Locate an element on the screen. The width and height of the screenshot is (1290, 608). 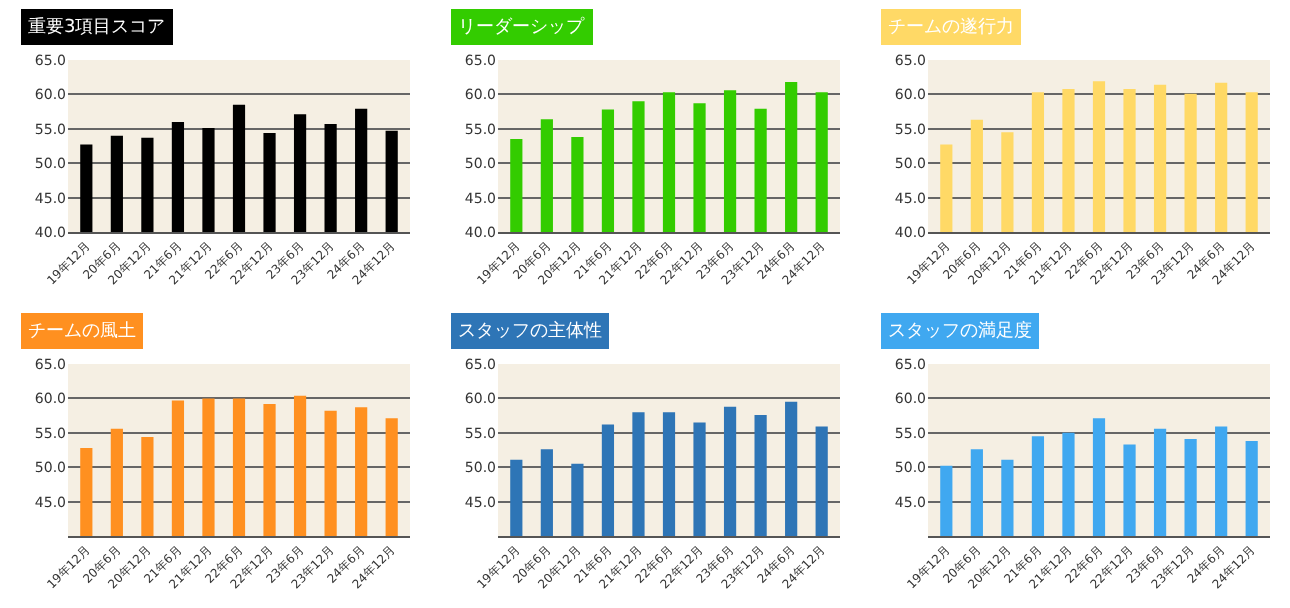
chart-title: スタッフの満足度 is located at coordinates (960, 331).